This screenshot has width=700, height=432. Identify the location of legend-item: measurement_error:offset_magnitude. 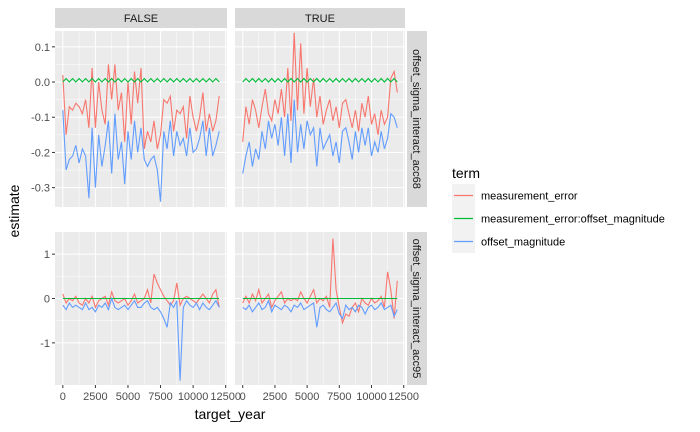
(558, 218).